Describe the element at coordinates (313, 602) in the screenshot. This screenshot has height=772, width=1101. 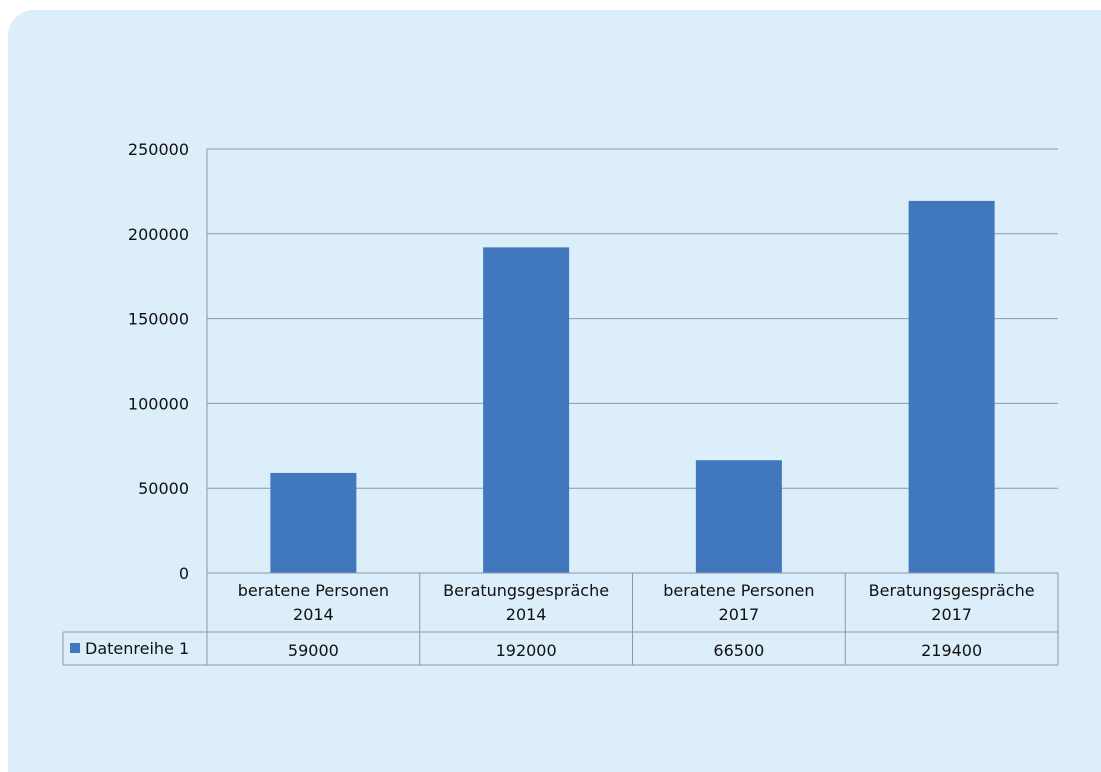
I see `category-label: beratene Personen 2014` at that location.